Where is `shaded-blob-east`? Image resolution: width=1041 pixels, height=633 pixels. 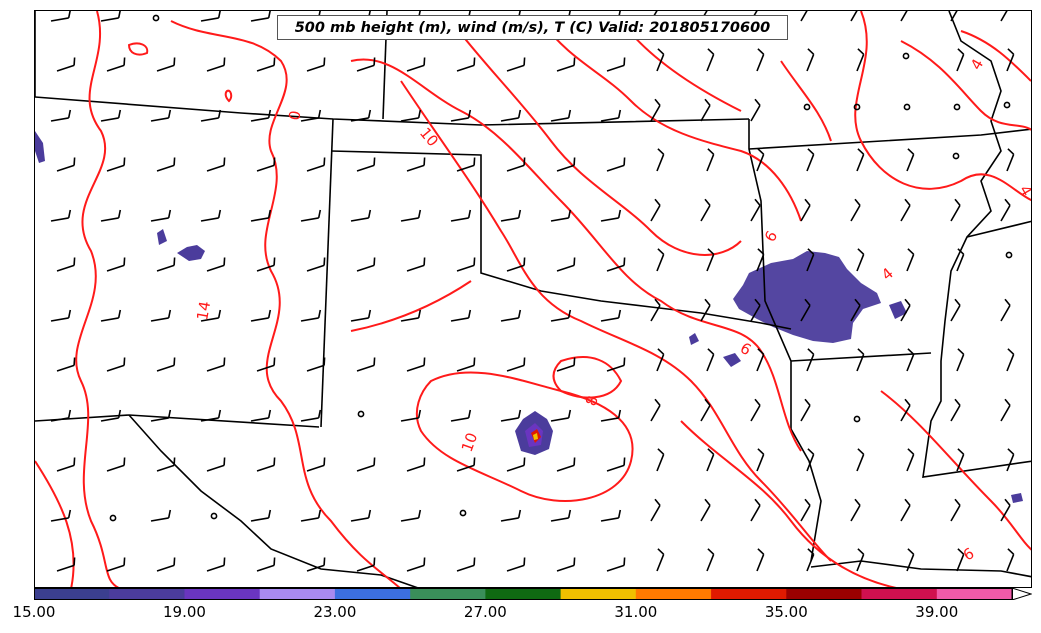
shaded-blob-east is located at coordinates (732, 360).